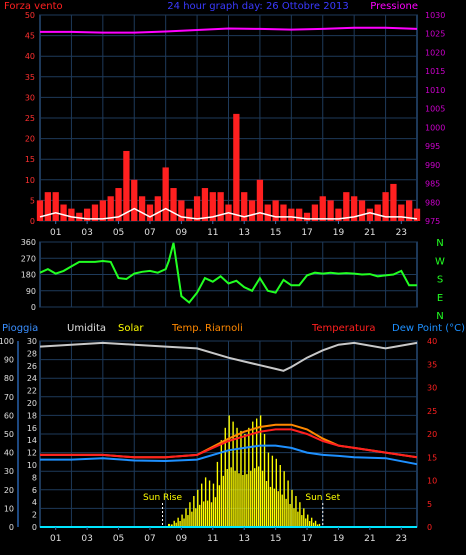 This screenshot has width=466, height=555. What do you see at coordinates (243, 539) in the screenshot?
I see `x-tick-label: 13` at bounding box center [243, 539].